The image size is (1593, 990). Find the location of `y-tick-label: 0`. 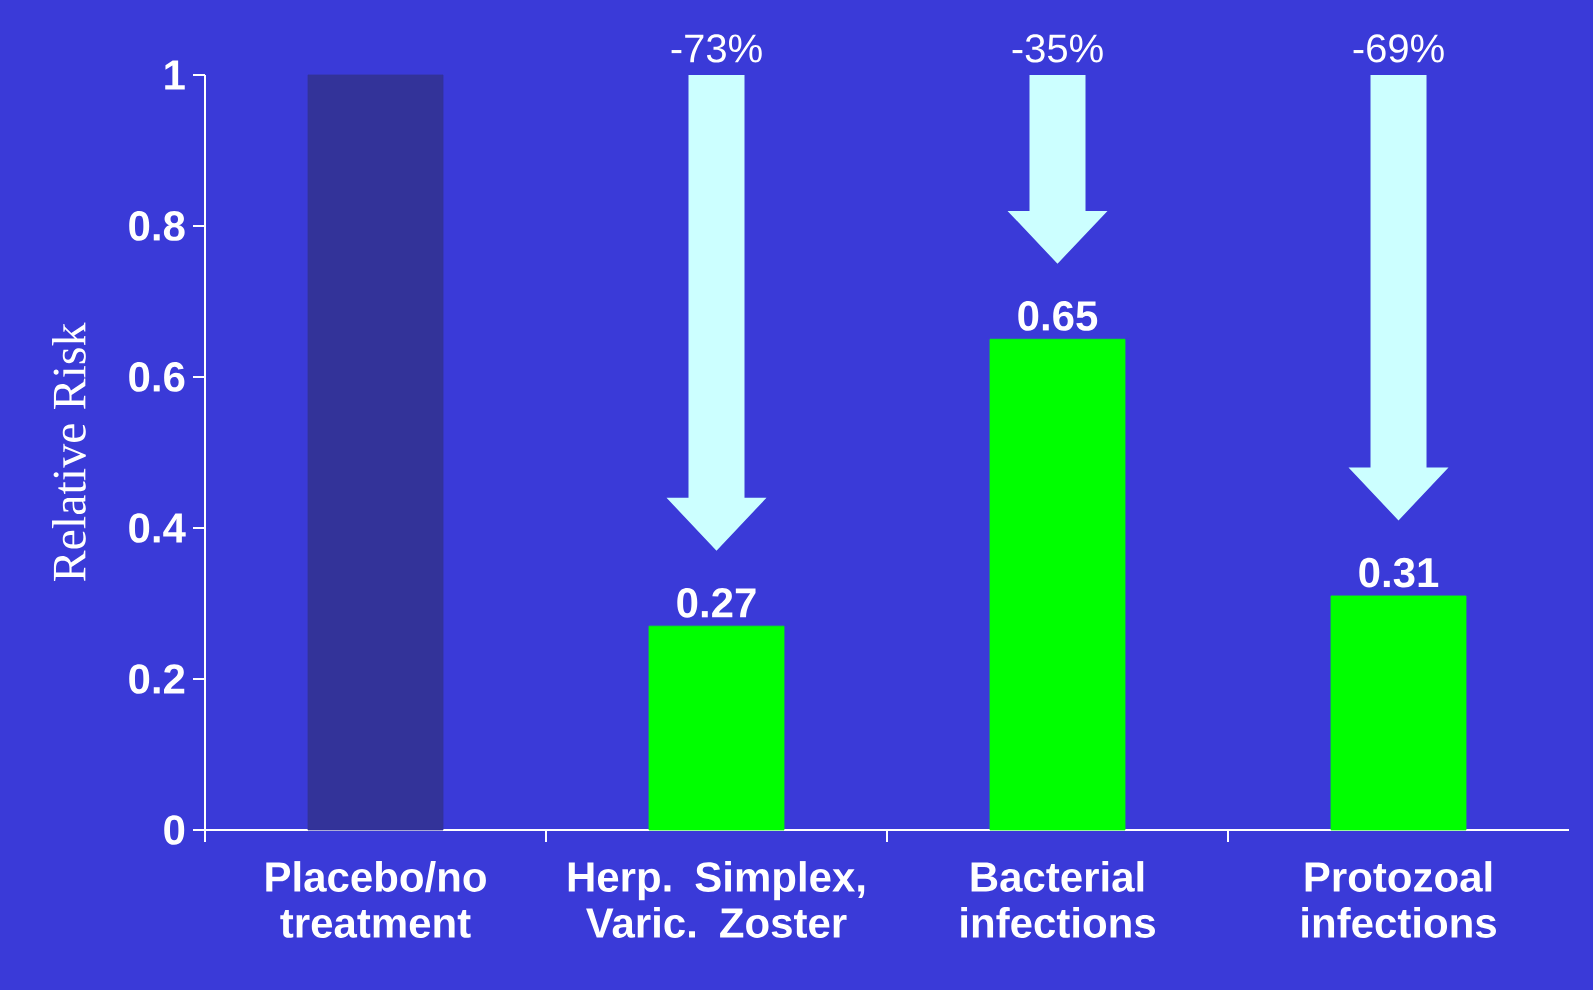

y-tick-label: 0 is located at coordinates (174, 830).